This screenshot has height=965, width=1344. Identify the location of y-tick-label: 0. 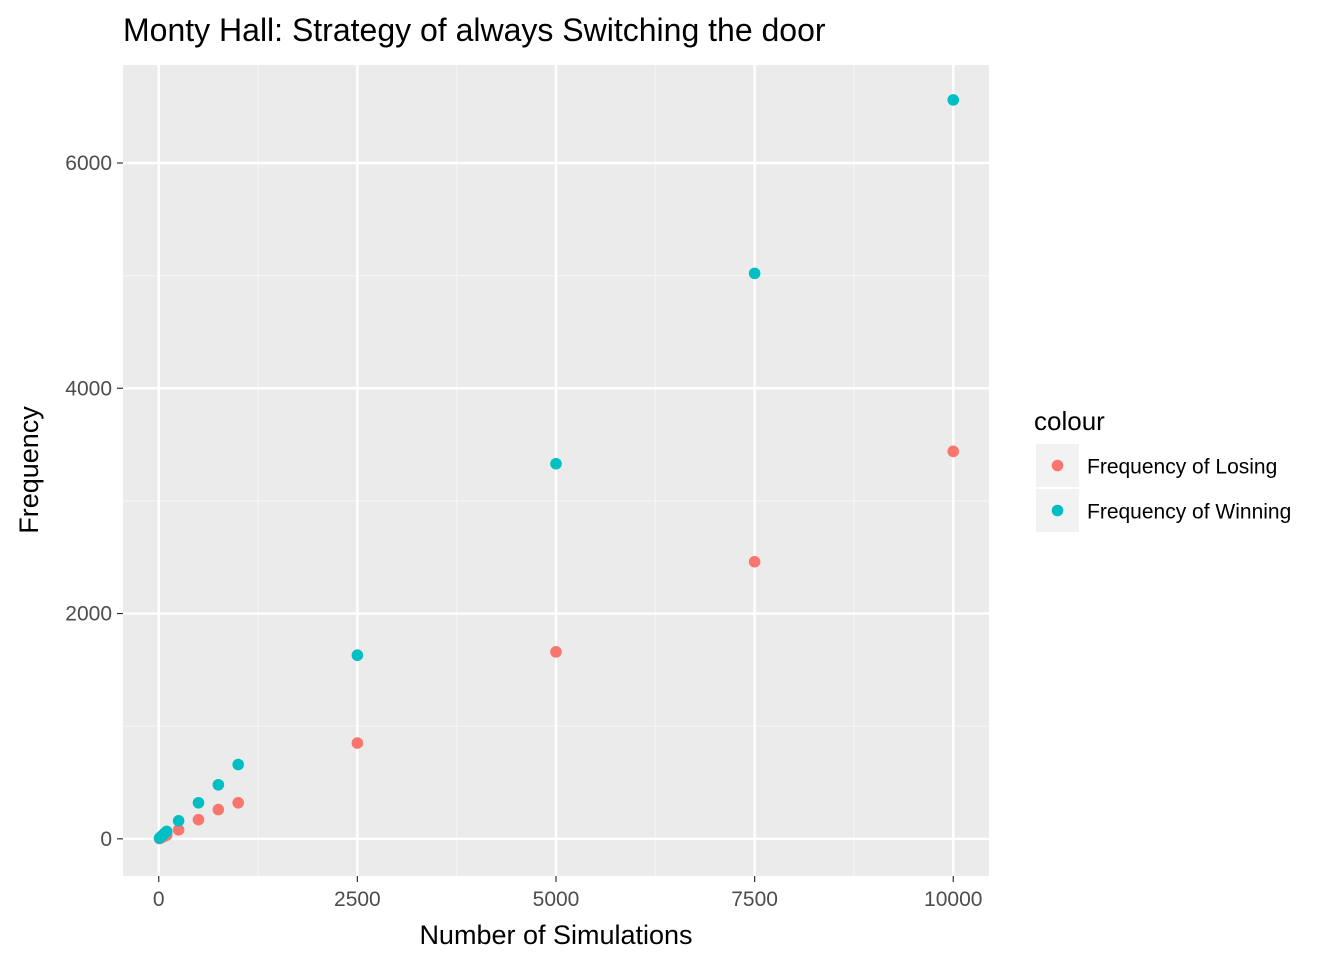
(106, 839).